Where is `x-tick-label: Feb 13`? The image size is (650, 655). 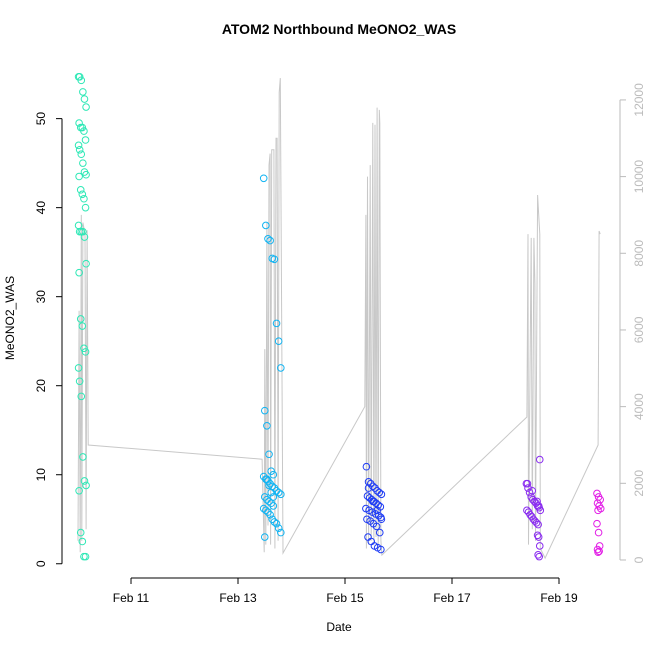
x-tick-label: Feb 13 is located at coordinates (238, 598).